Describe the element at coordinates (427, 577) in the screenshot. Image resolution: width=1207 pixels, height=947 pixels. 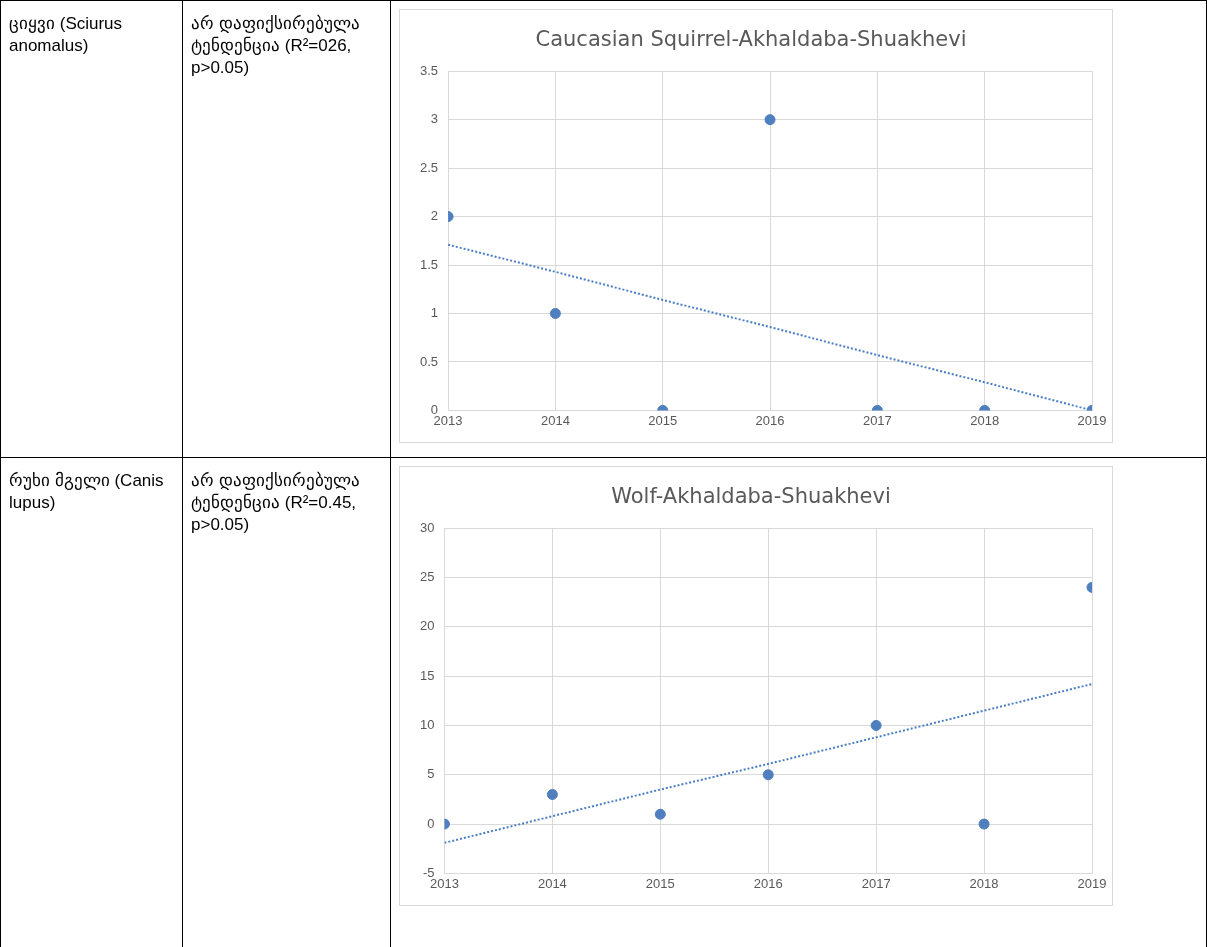
I see `y-tick-label: 25` at that location.